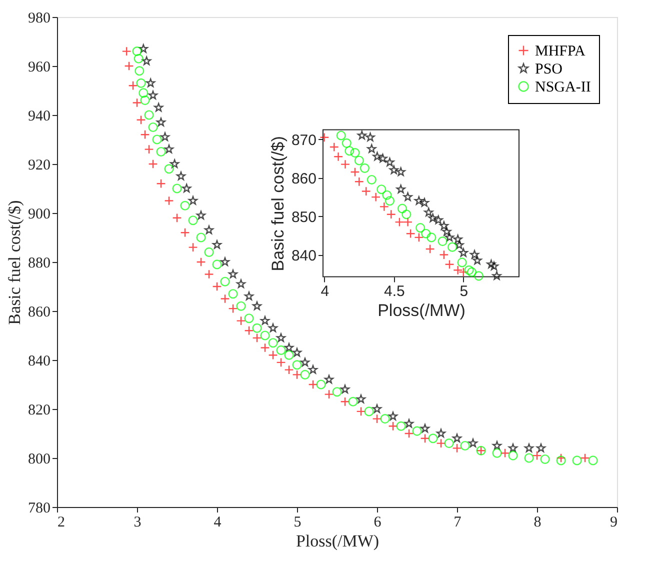 The width and height of the screenshot is (665, 571). Describe the element at coordinates (39, 410) in the screenshot. I see `y-tick-label: 820` at that location.